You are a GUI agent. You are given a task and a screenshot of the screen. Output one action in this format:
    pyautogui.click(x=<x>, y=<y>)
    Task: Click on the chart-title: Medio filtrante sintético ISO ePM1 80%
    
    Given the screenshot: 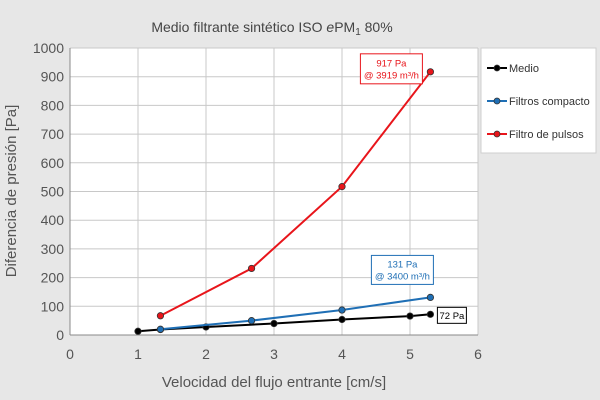 What is the action you would take?
    pyautogui.click(x=271, y=28)
    